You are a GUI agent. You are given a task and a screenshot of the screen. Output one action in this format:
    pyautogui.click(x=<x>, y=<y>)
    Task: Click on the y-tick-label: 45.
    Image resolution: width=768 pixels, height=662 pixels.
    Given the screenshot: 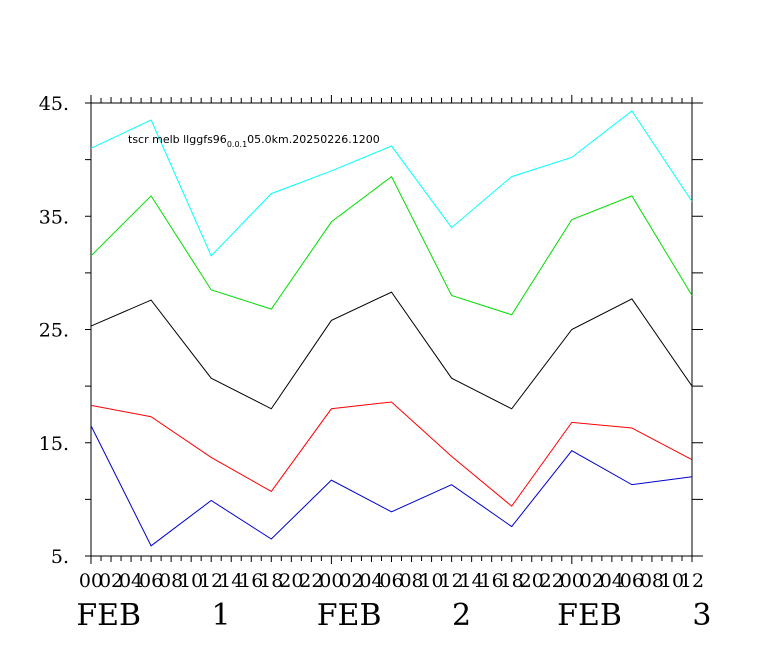 What is the action you would take?
    pyautogui.click(x=54, y=104)
    